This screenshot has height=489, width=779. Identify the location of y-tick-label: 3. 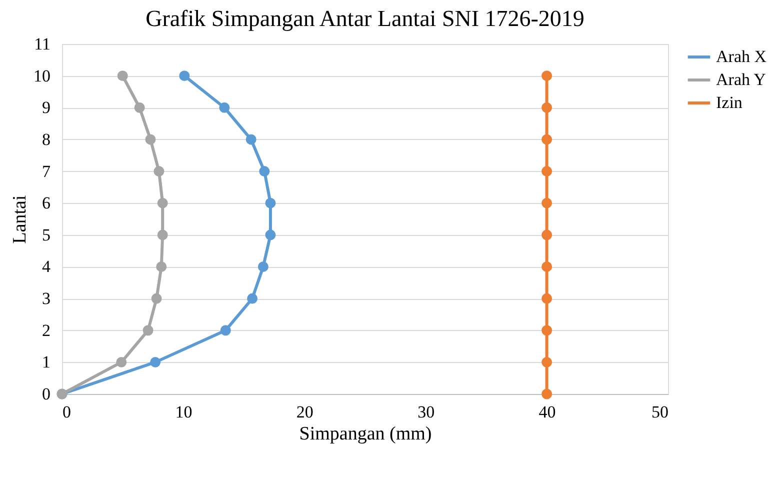
(46, 298).